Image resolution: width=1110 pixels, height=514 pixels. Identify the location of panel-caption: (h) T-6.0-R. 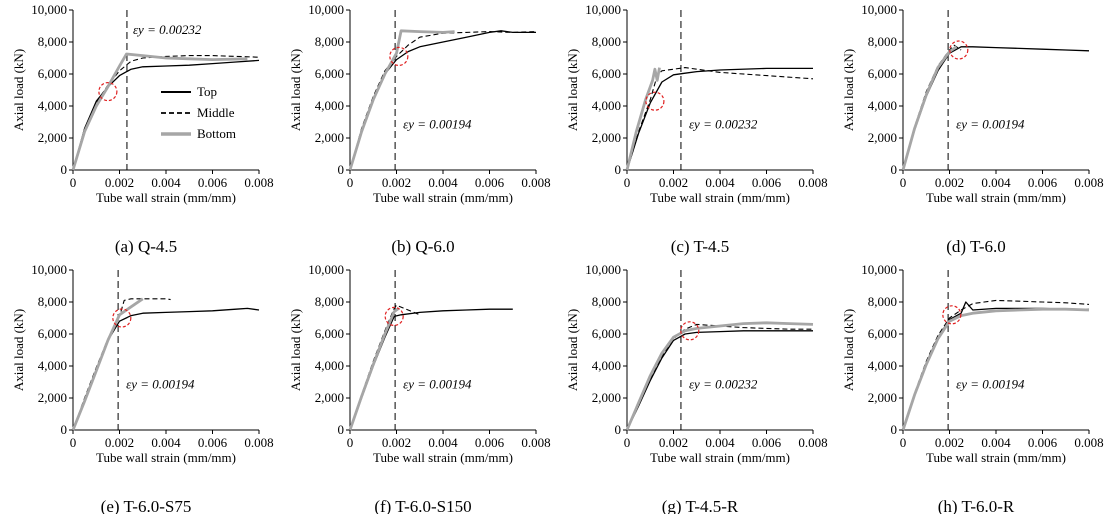
(976, 505).